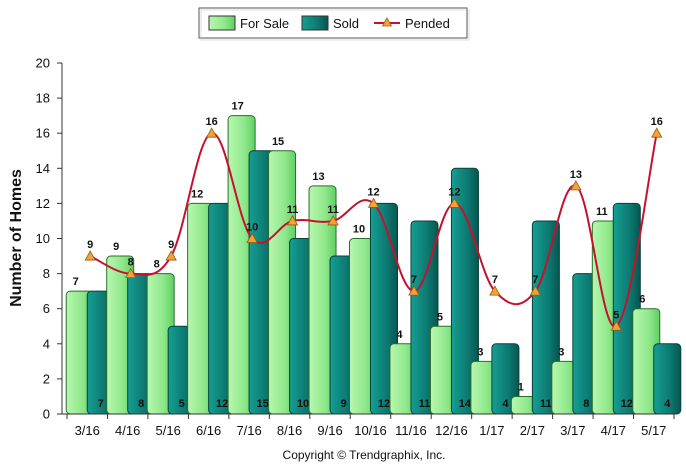  Describe the element at coordinates (399, 335) in the screenshot. I see `bar-label-for-sale: 4` at that location.